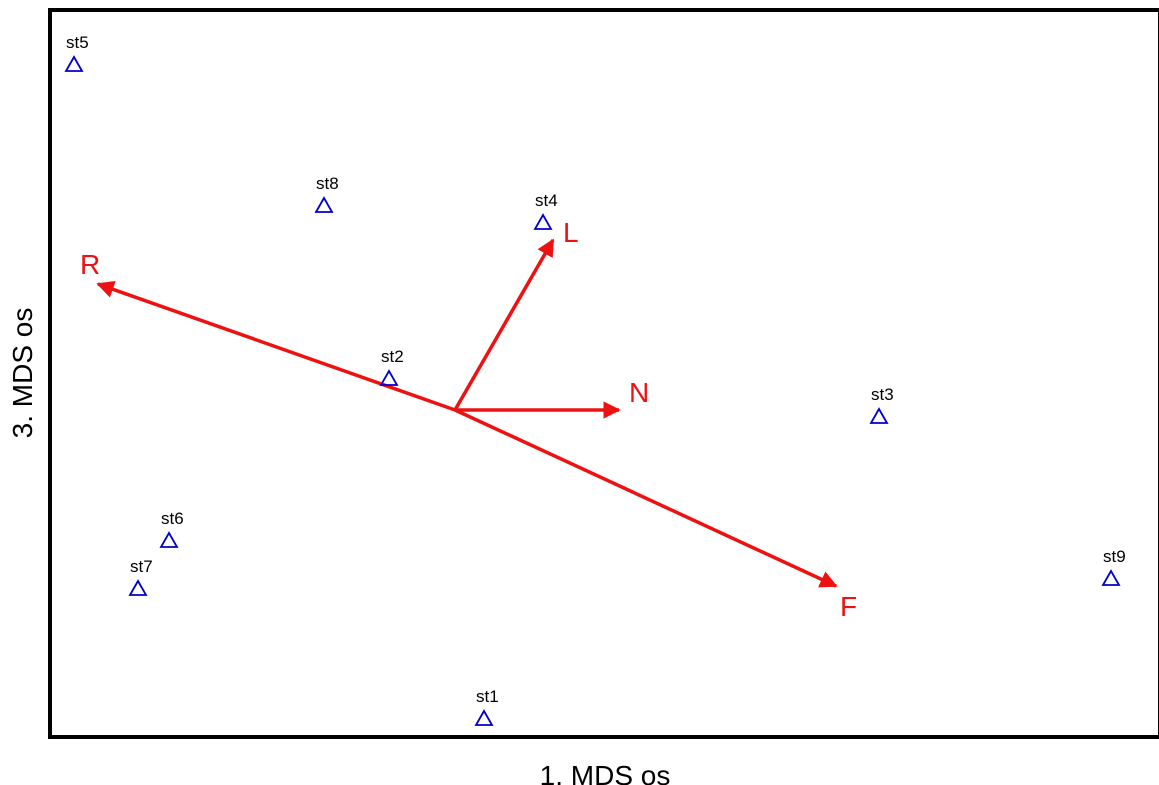 This screenshot has height=785, width=1159. I want to click on vector-arrow-l, so click(504, 324).